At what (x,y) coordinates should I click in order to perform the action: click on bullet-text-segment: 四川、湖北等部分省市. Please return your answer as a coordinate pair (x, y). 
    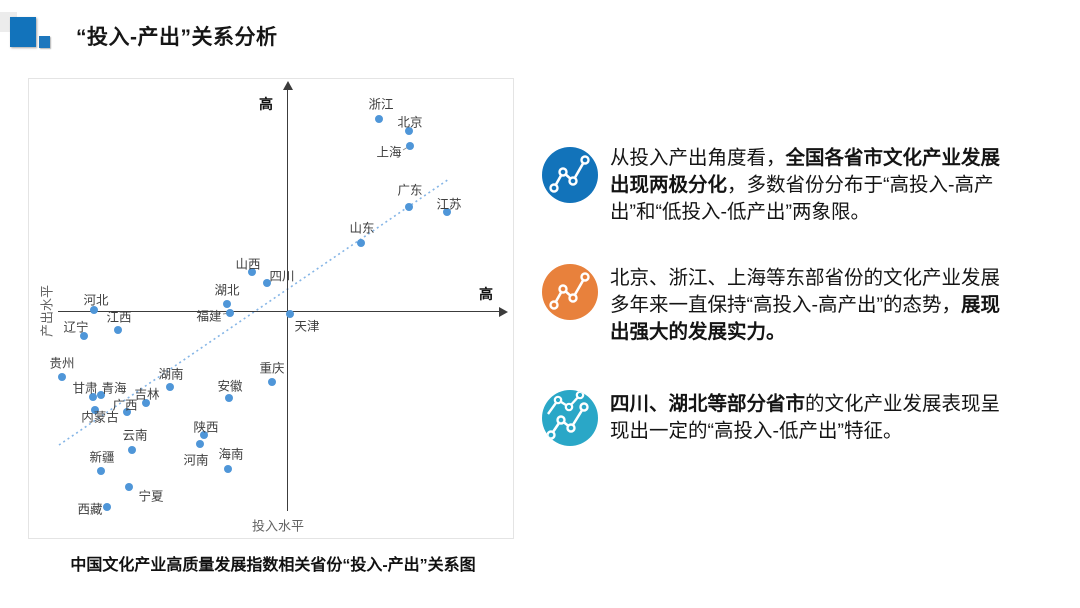
    Looking at the image, I should click on (708, 404).